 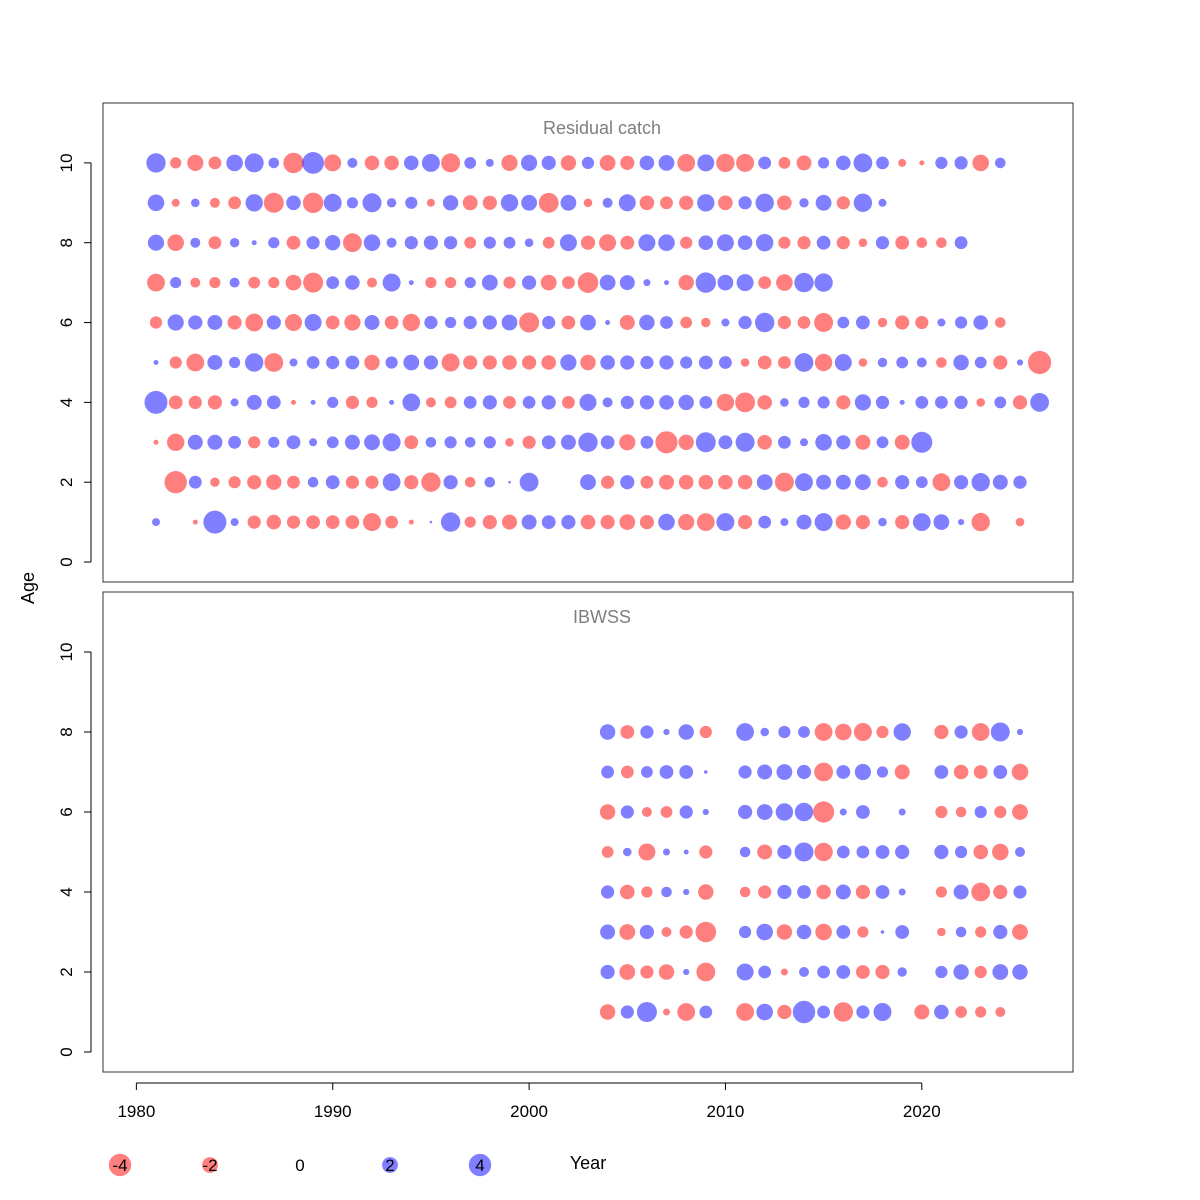 What do you see at coordinates (602, 617) in the screenshot?
I see `panel-title: IBWSS` at bounding box center [602, 617].